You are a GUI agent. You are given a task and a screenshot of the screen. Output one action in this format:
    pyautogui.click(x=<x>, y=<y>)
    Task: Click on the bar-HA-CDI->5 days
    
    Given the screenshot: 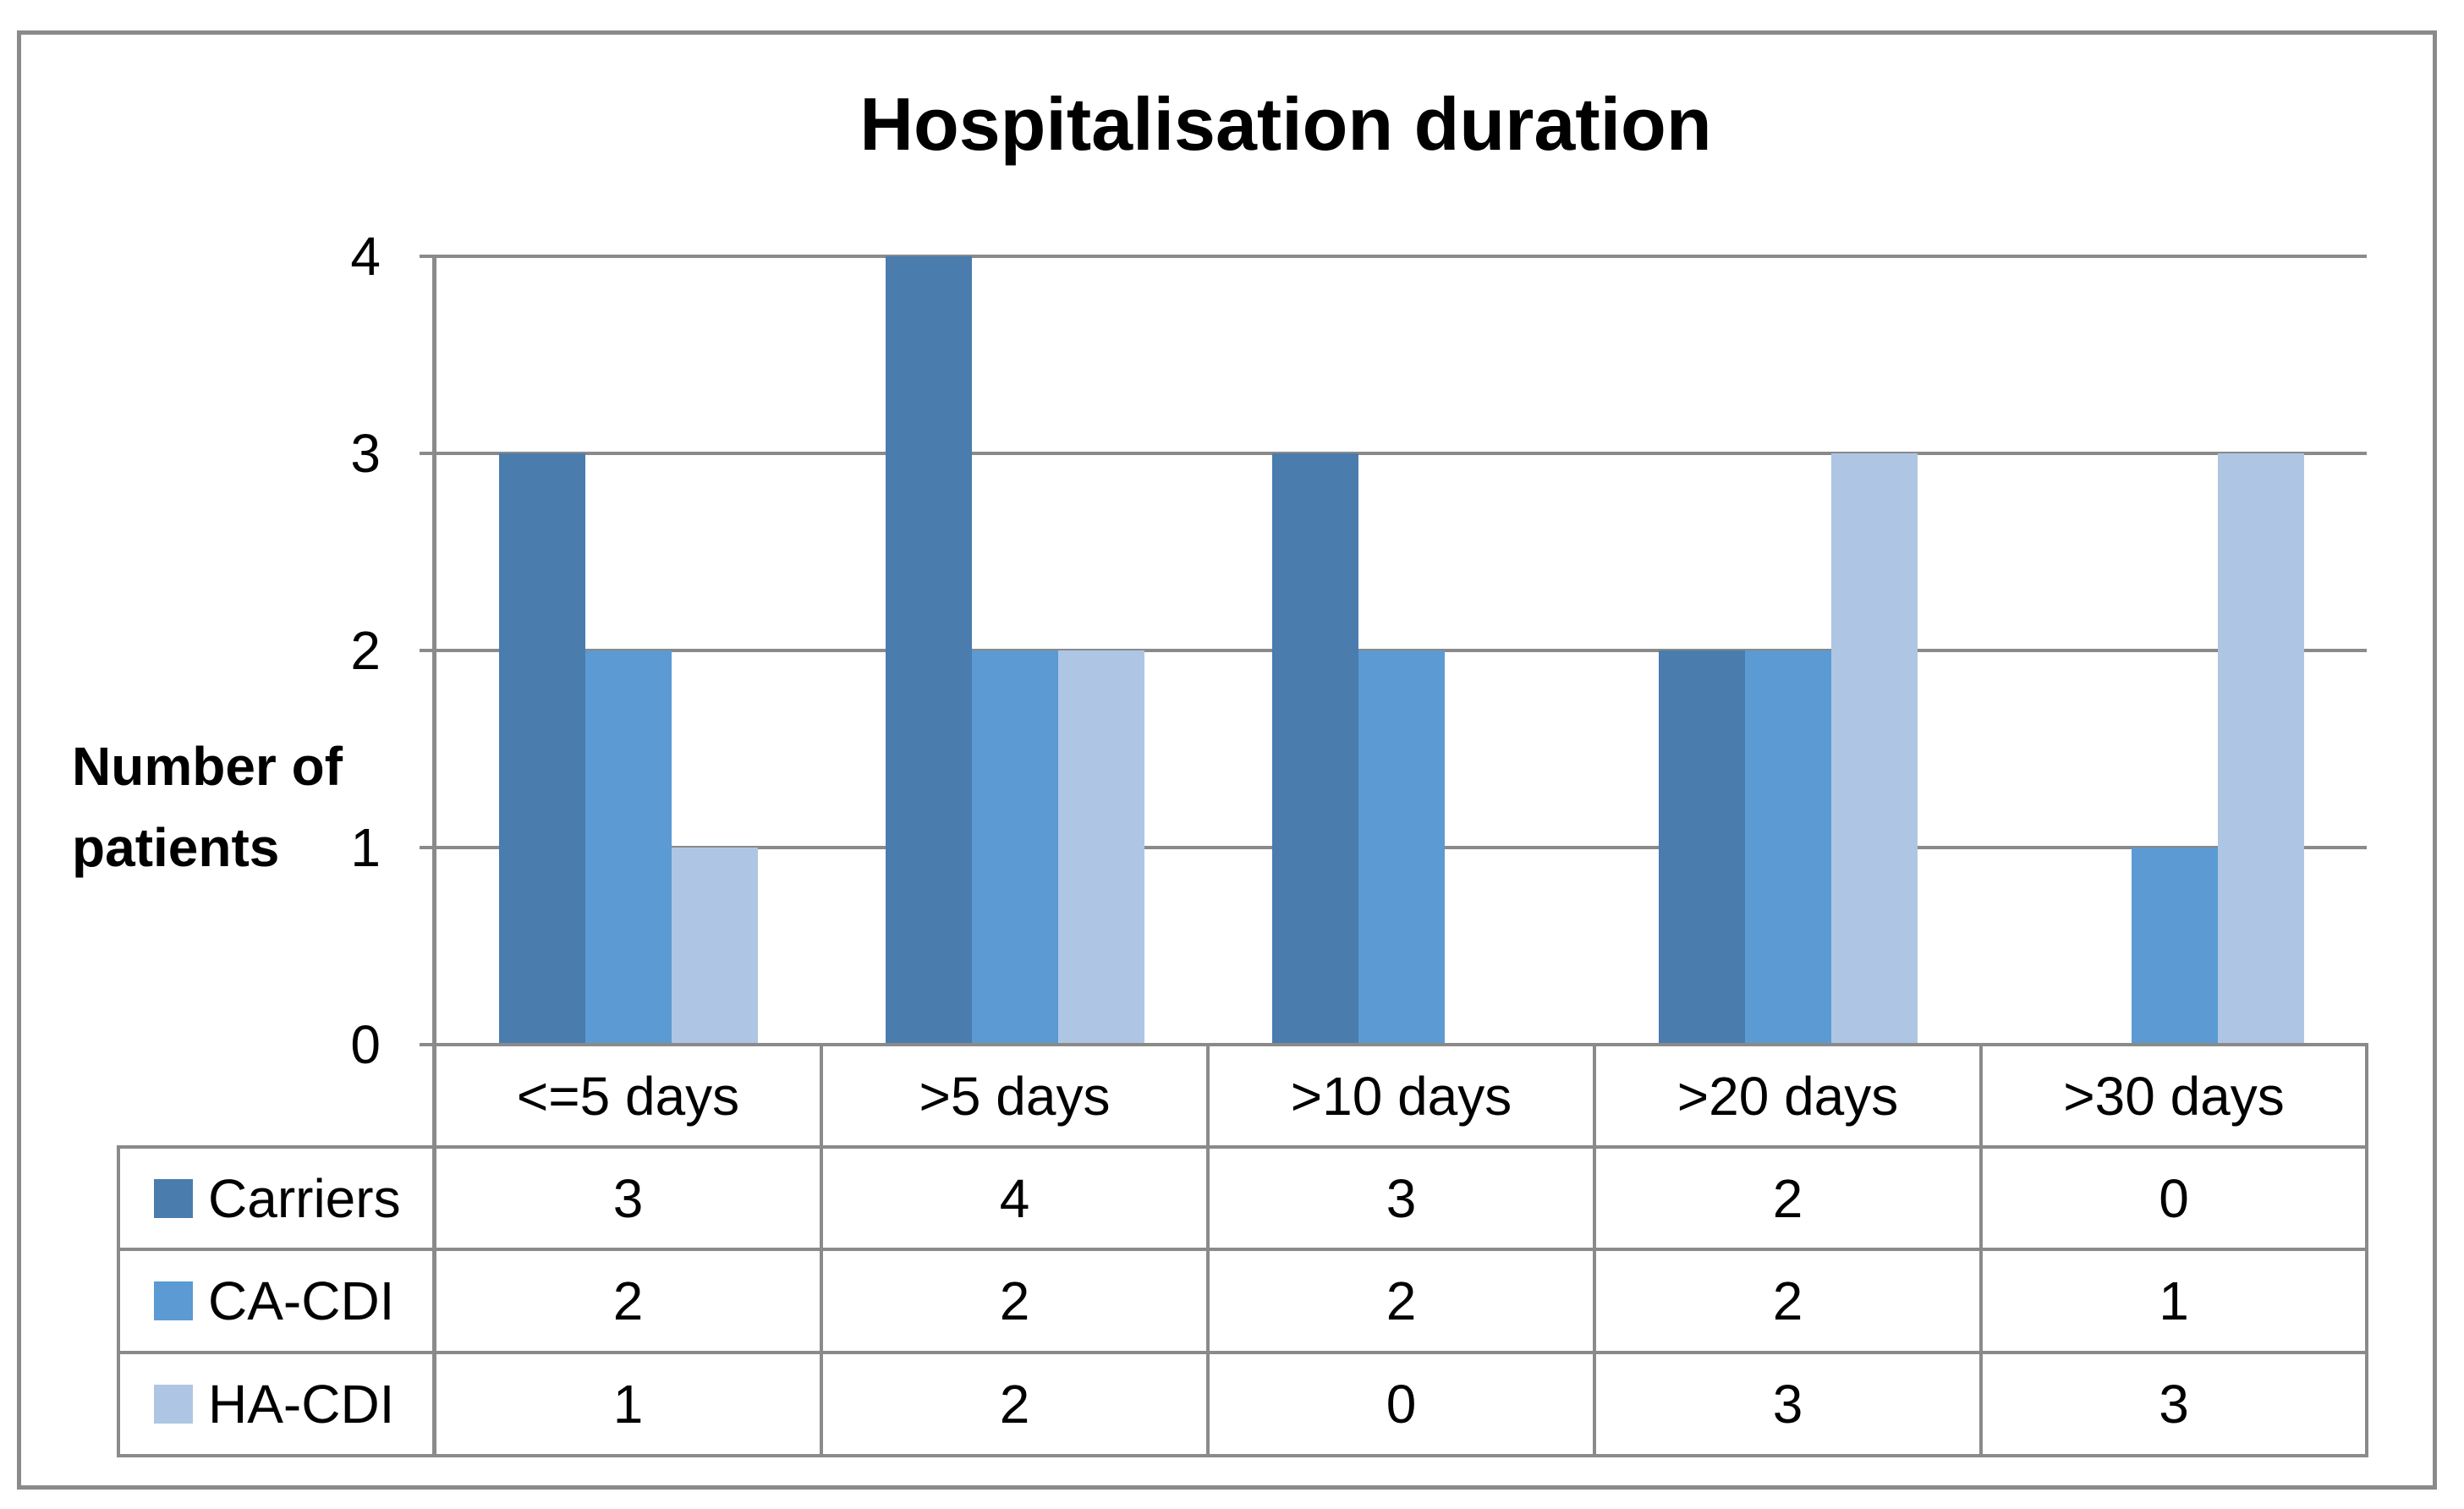 What is the action you would take?
    pyautogui.click(x=1101, y=847)
    